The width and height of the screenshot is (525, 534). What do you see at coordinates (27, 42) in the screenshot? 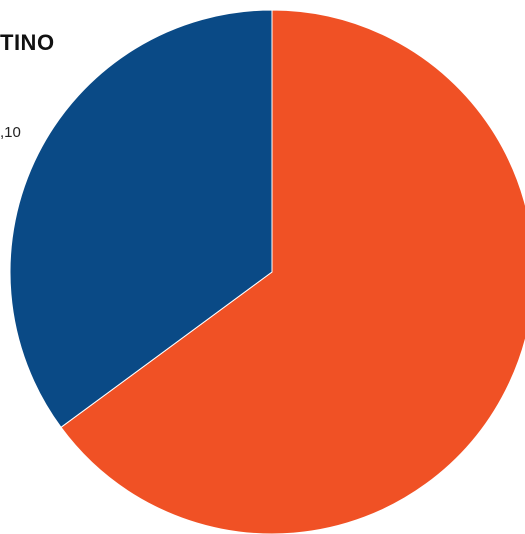
I see `chart-title: TINO` at bounding box center [27, 42].